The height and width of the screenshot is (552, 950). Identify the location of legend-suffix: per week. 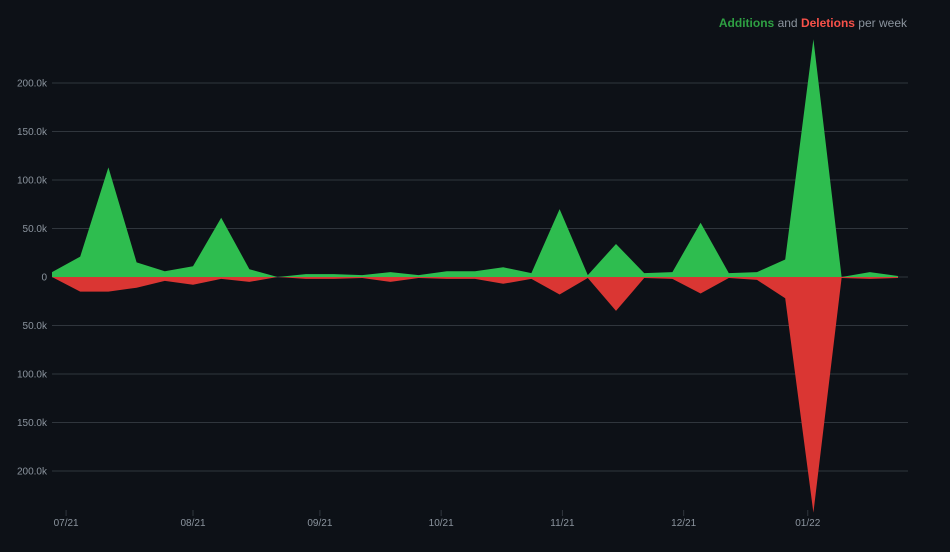
(882, 23).